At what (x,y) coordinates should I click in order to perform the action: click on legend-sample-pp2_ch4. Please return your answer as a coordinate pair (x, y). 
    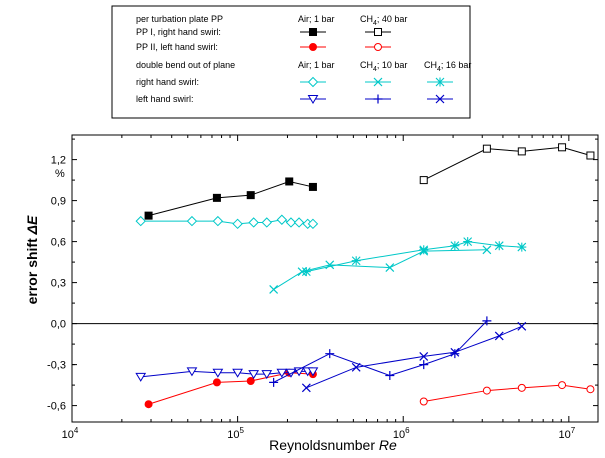
    Looking at the image, I should click on (378, 47).